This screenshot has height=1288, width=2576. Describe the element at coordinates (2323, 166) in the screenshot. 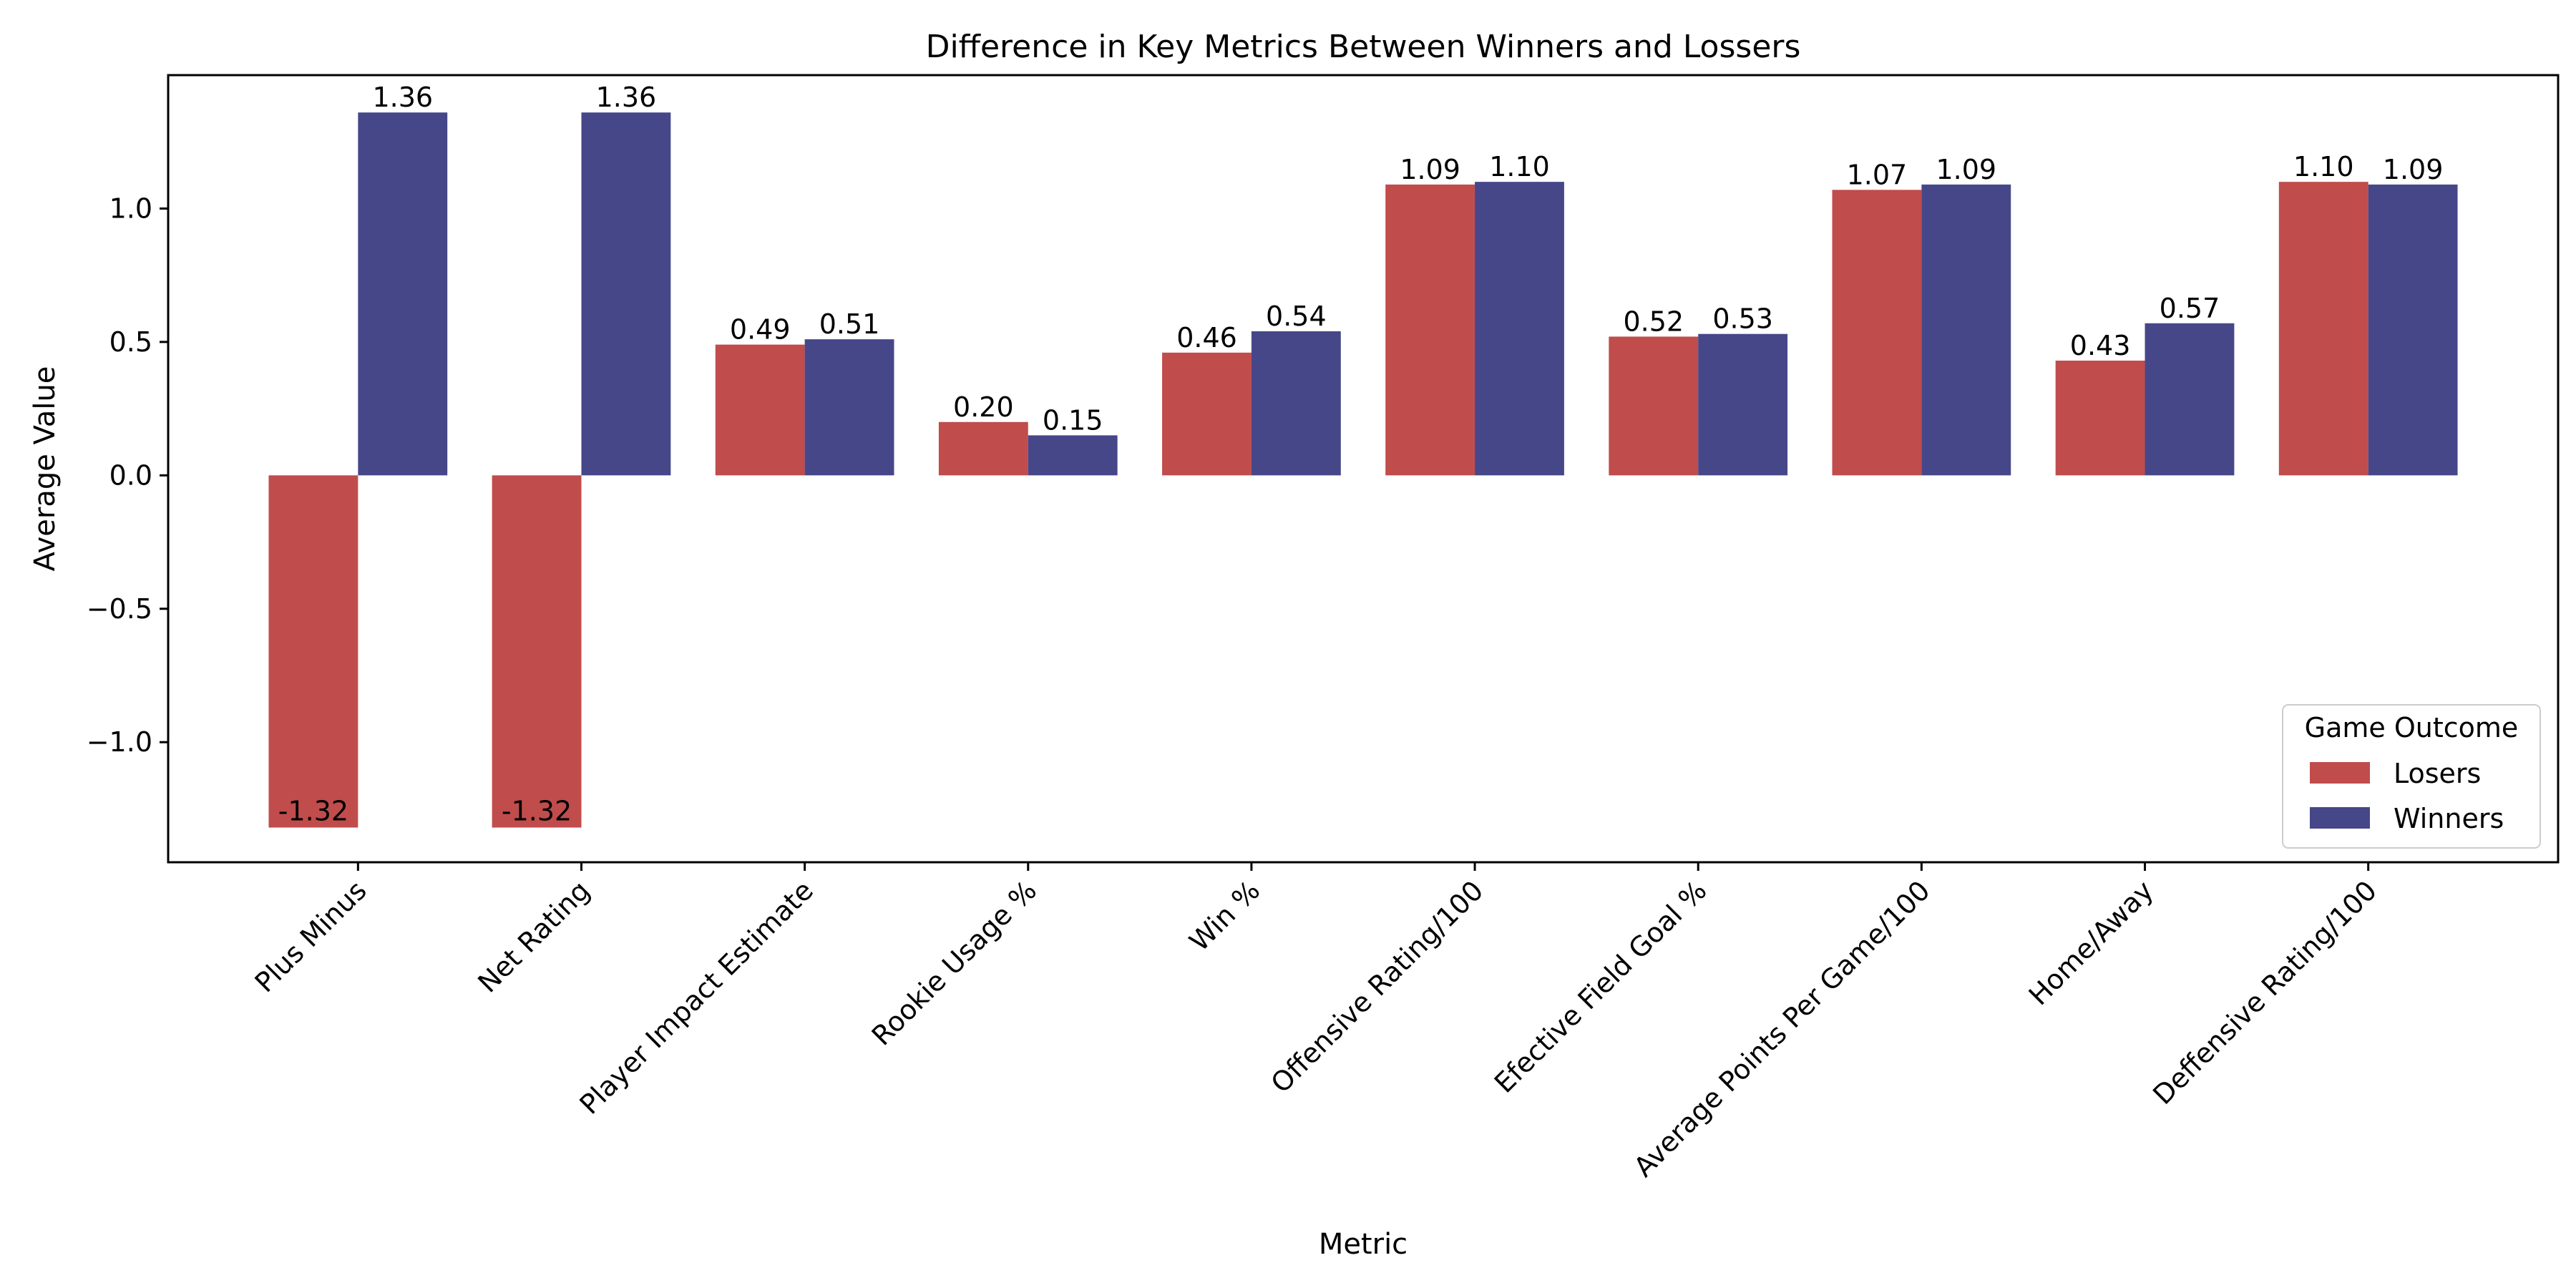

I see `data-label-losers-deffensive-rating-100: 1.10` at that location.